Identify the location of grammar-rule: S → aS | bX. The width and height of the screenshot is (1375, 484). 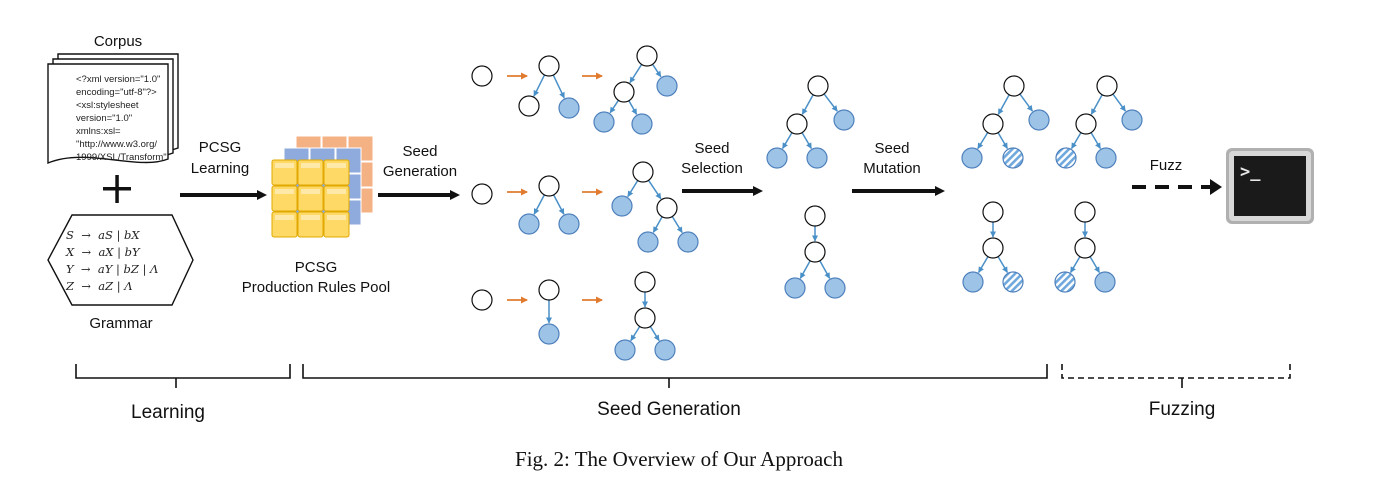
(103, 235).